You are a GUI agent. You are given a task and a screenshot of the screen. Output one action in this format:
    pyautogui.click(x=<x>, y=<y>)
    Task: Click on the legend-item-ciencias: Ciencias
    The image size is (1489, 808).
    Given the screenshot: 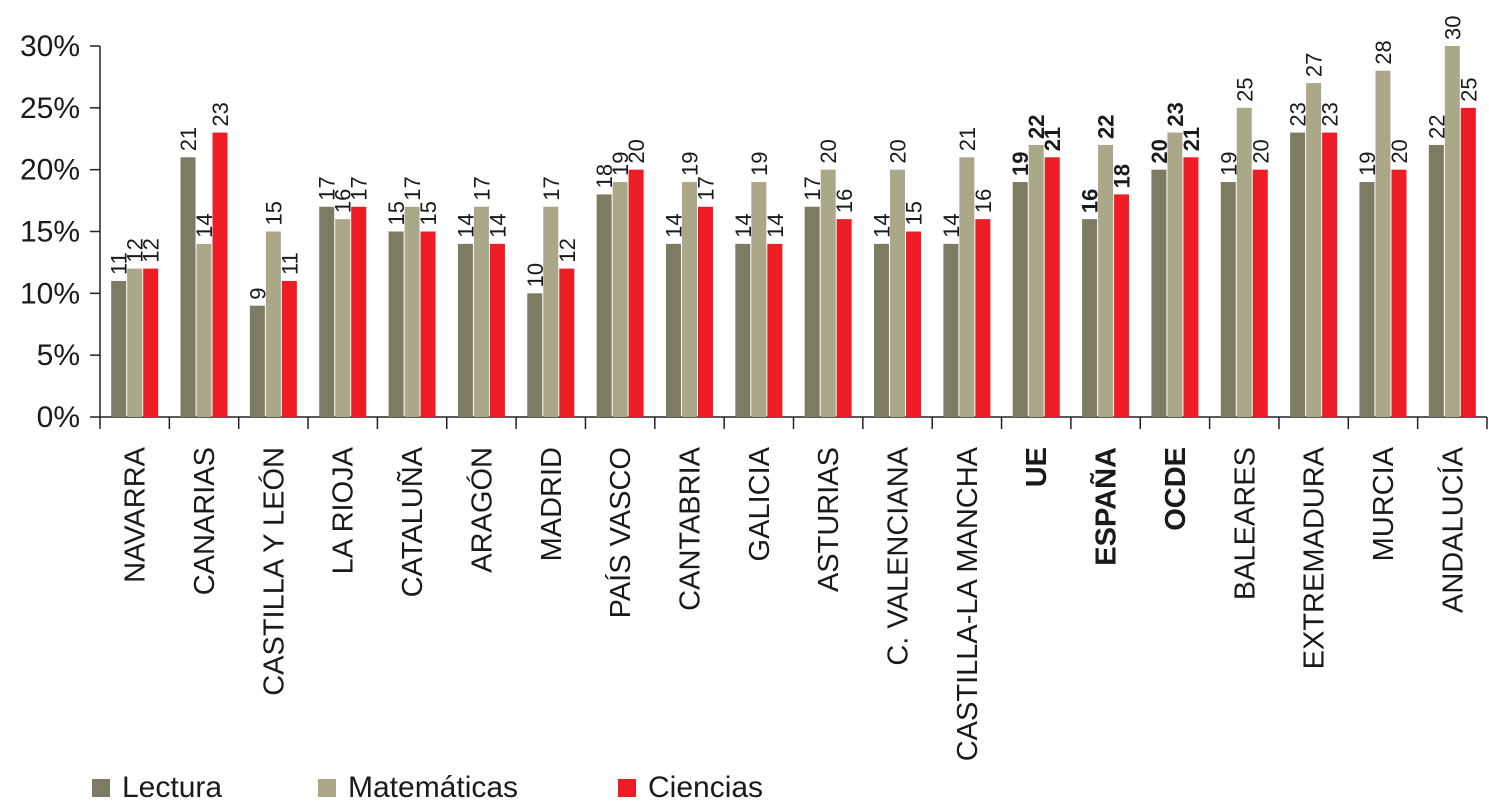 What is the action you would take?
    pyautogui.click(x=690, y=788)
    